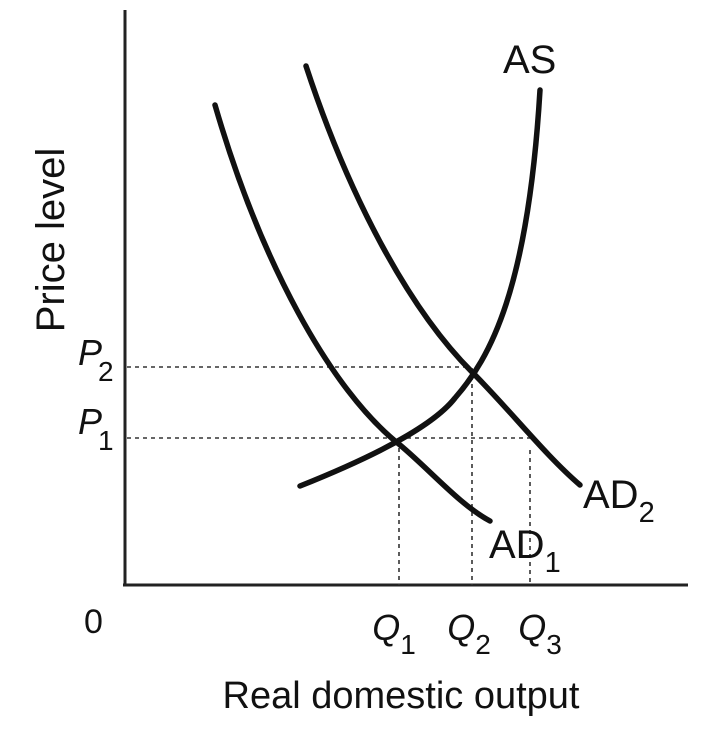 This screenshot has height=739, width=719. I want to click on p2-label: P2, so click(96, 359).